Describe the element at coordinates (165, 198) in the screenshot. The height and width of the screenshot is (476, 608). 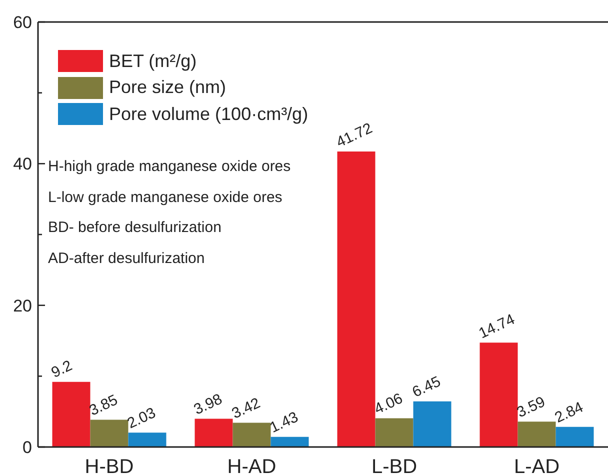
I see `annotation: L-low grade manganese oxide ores` at that location.